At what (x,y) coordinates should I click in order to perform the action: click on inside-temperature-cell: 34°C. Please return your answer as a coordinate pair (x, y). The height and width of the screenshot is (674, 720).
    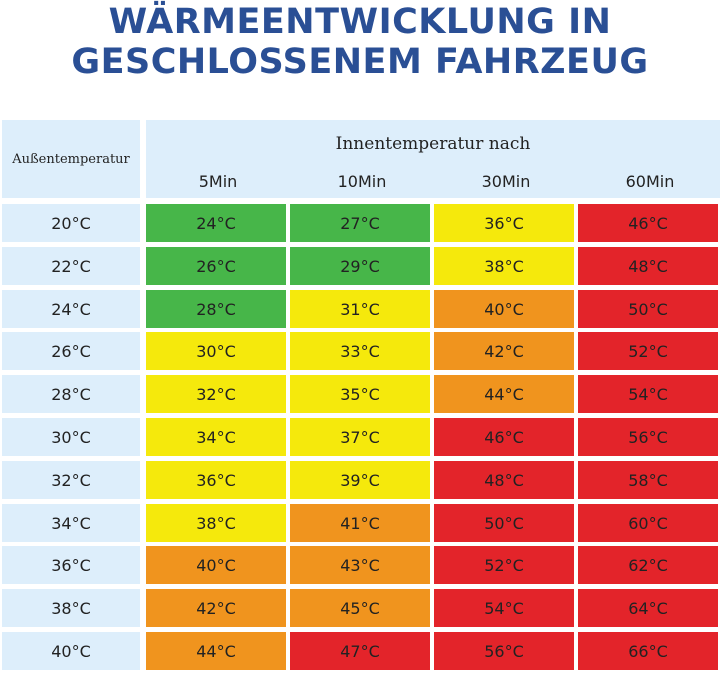
    Looking at the image, I should click on (216, 437).